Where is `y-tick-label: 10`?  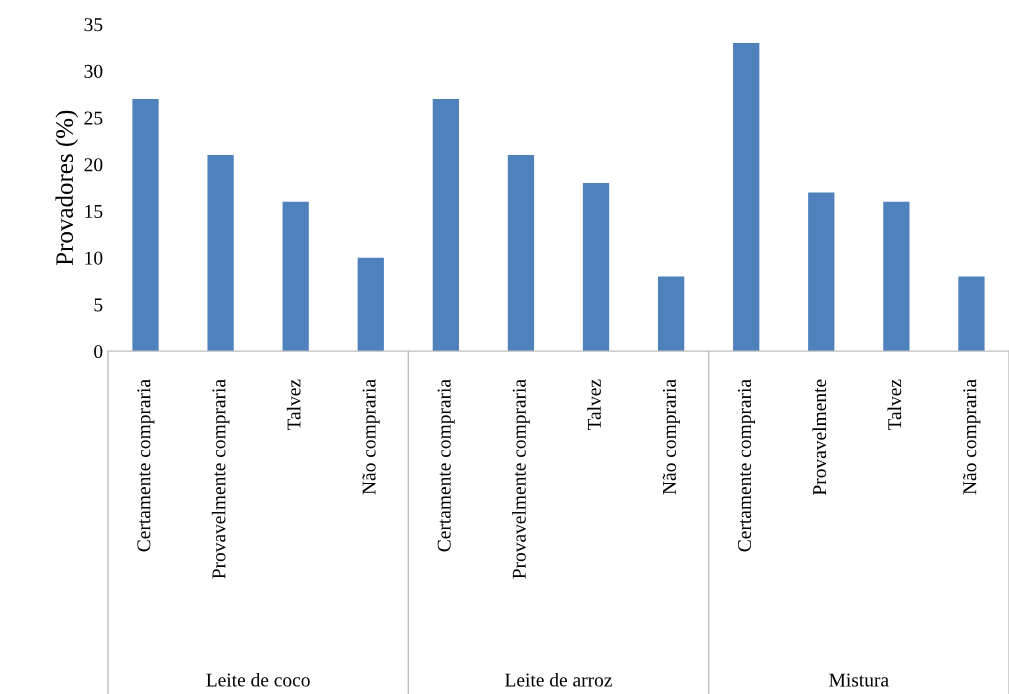
y-tick-label: 10 is located at coordinates (94, 258).